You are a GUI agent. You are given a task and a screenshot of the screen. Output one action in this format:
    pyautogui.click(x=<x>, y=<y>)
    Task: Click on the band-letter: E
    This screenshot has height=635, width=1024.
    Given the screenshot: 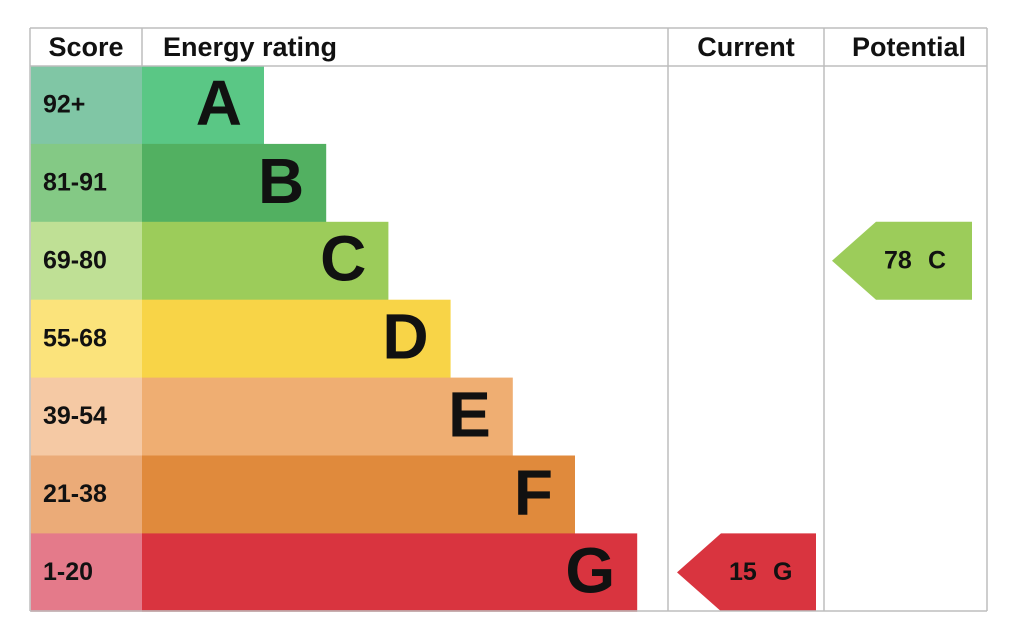 What is the action you would take?
    pyautogui.click(x=469, y=414)
    